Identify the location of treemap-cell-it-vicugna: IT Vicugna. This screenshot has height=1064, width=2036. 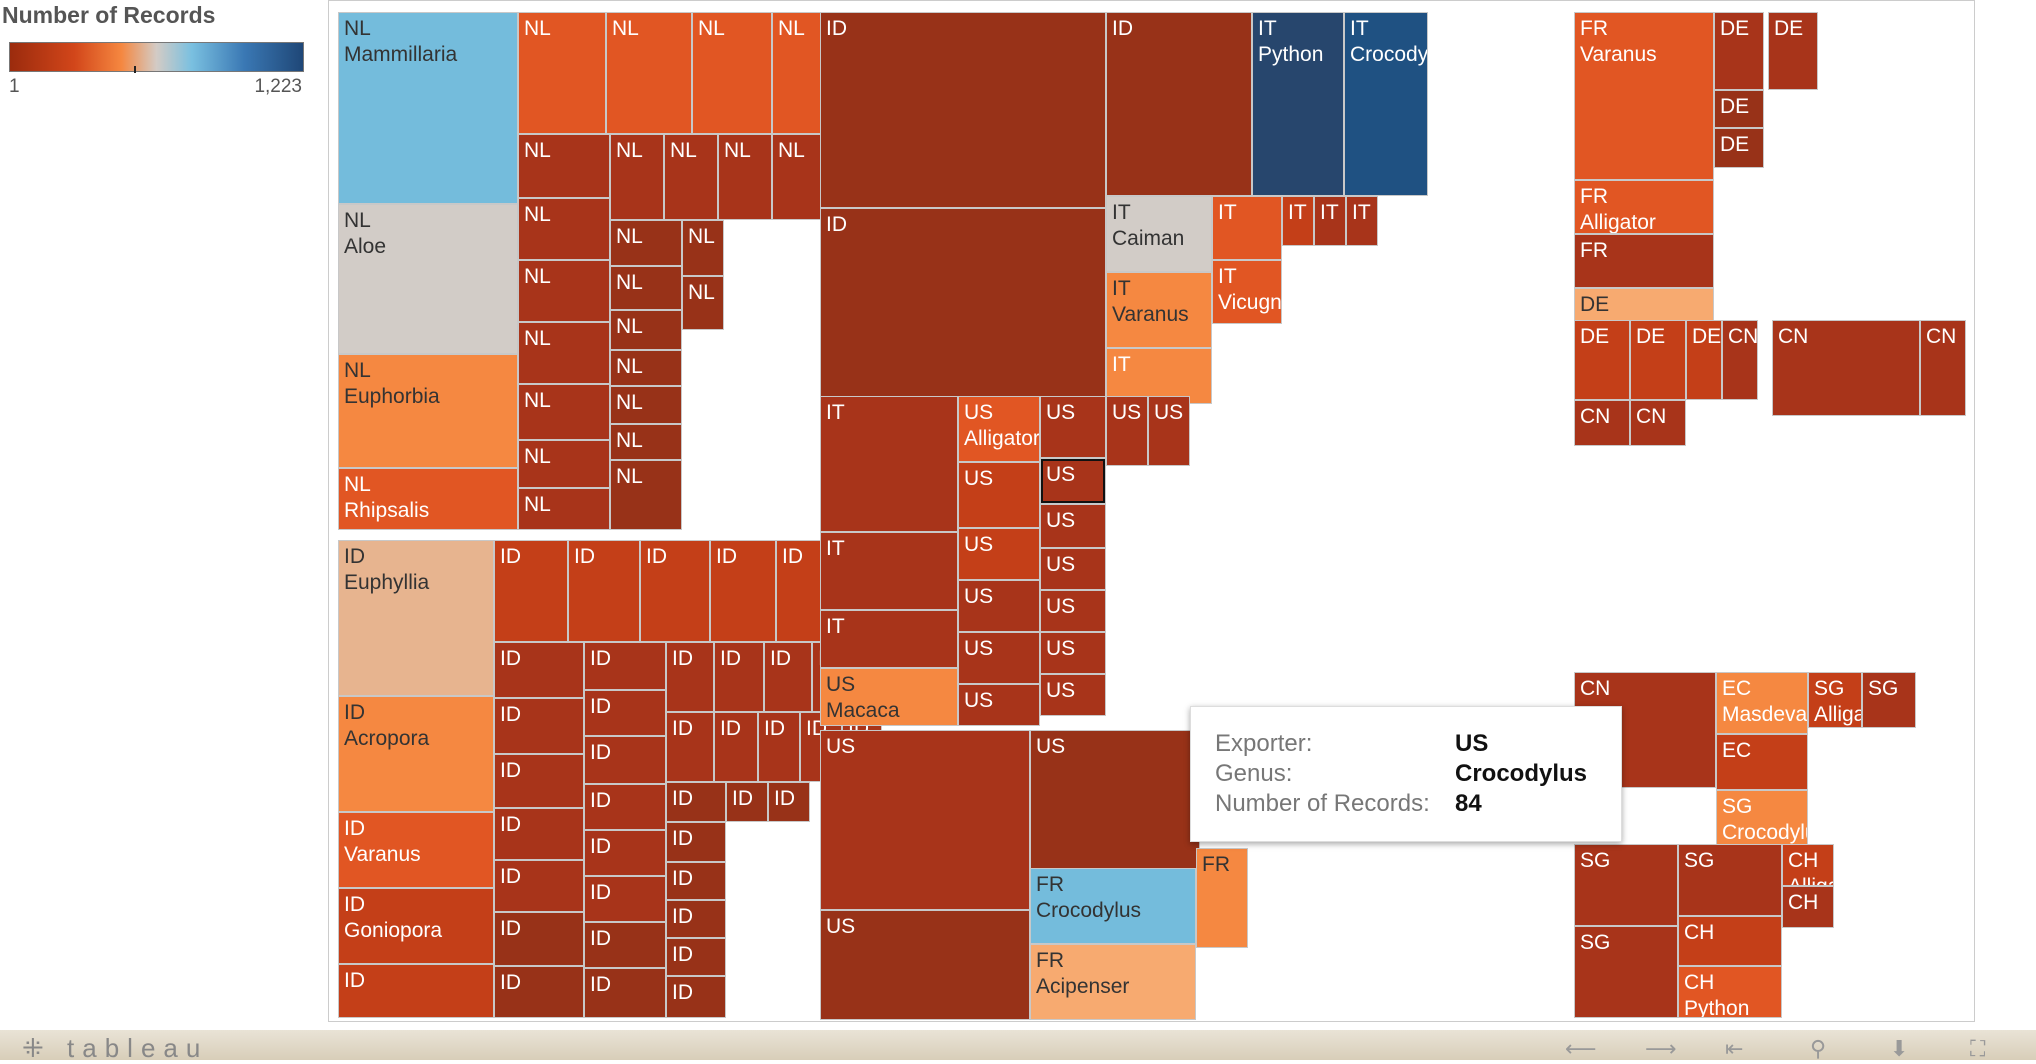
(1247, 292).